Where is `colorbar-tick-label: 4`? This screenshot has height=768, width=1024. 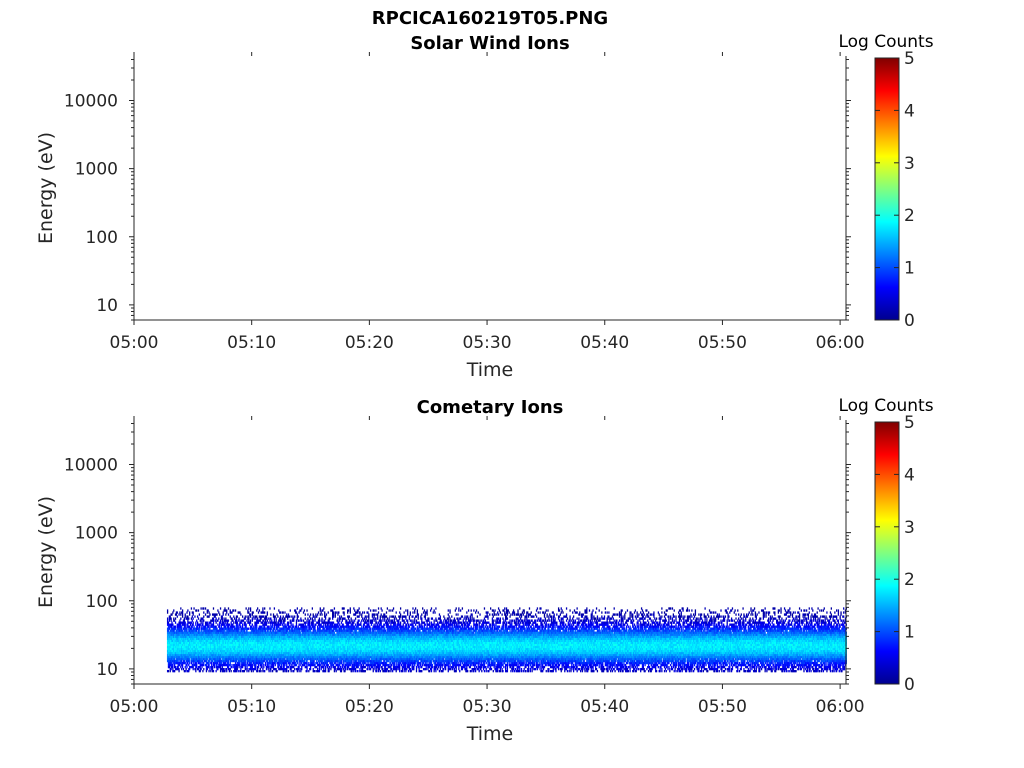 colorbar-tick-label: 4 is located at coordinates (909, 111).